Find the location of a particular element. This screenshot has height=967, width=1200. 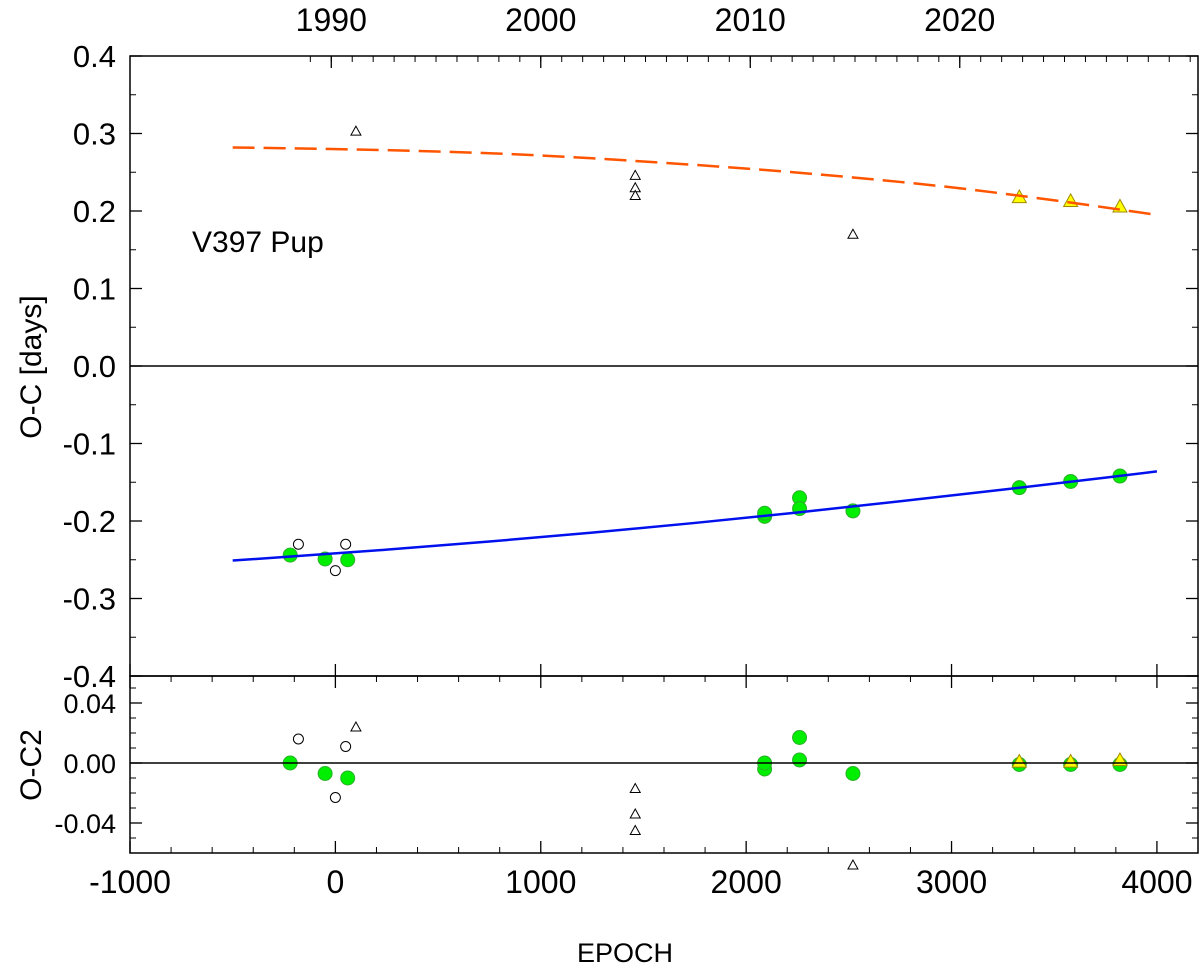

x-axis-label: EPOCH is located at coordinates (625, 952).